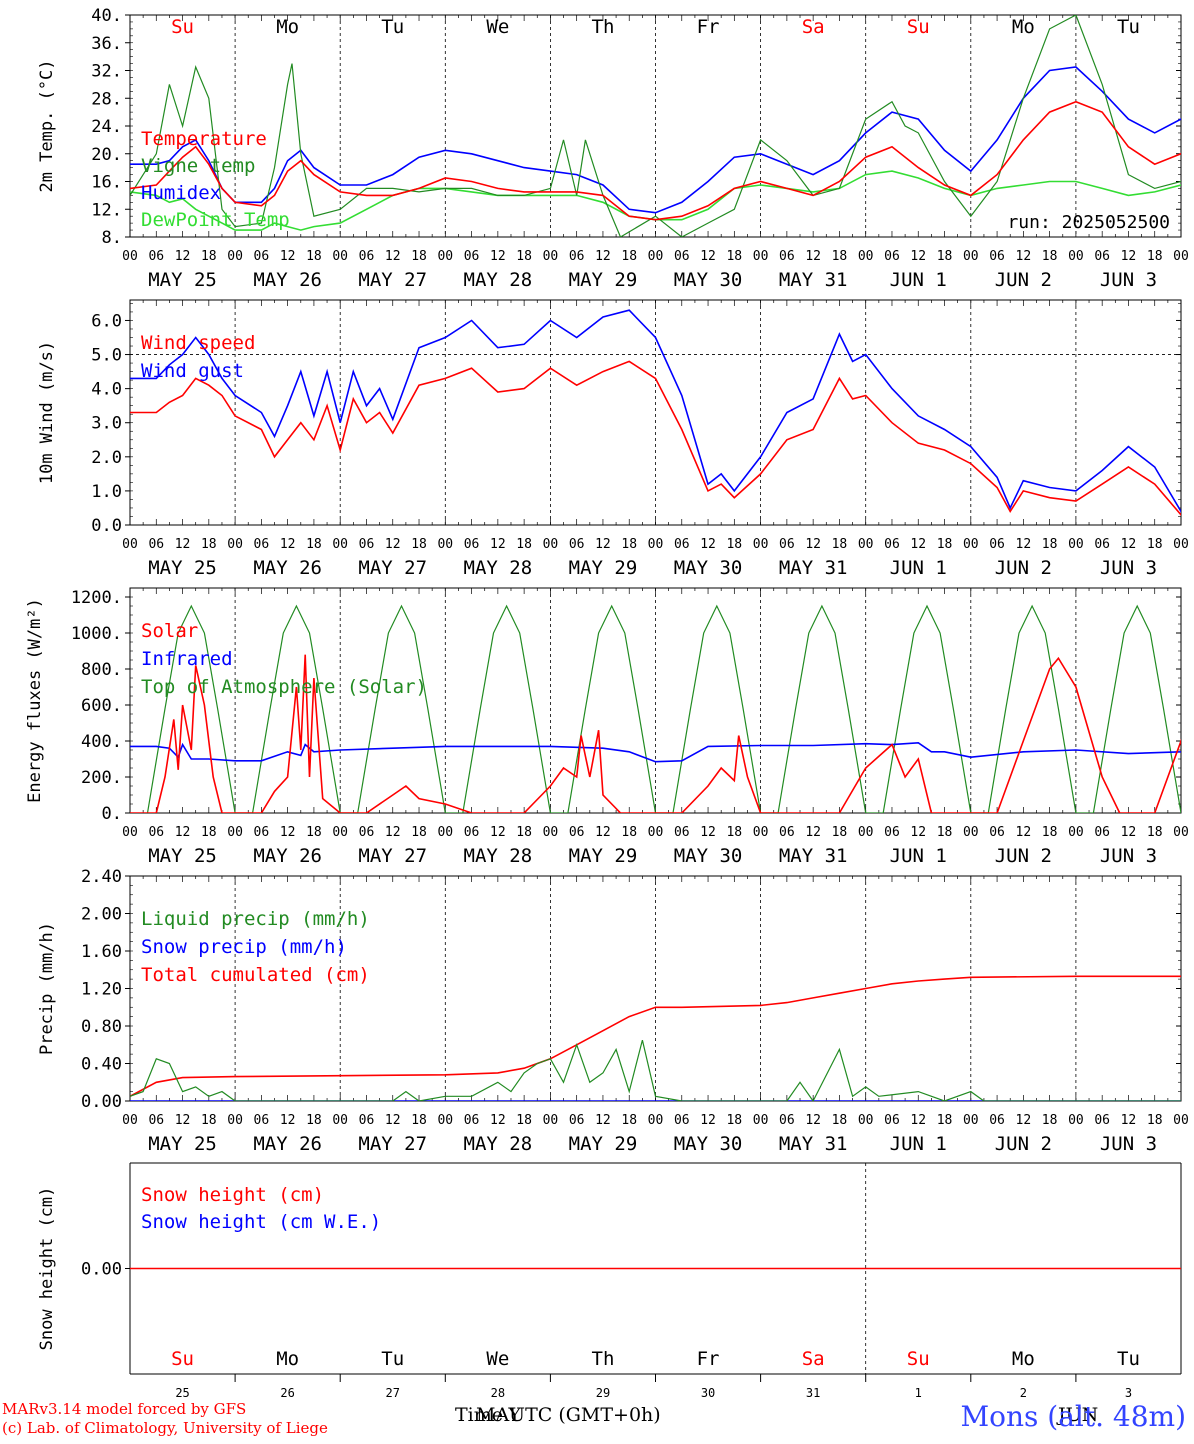 The image size is (1194, 1444). What do you see at coordinates (101, 1270) in the screenshot?
I see `y-tick-label: 0.00` at bounding box center [101, 1270].